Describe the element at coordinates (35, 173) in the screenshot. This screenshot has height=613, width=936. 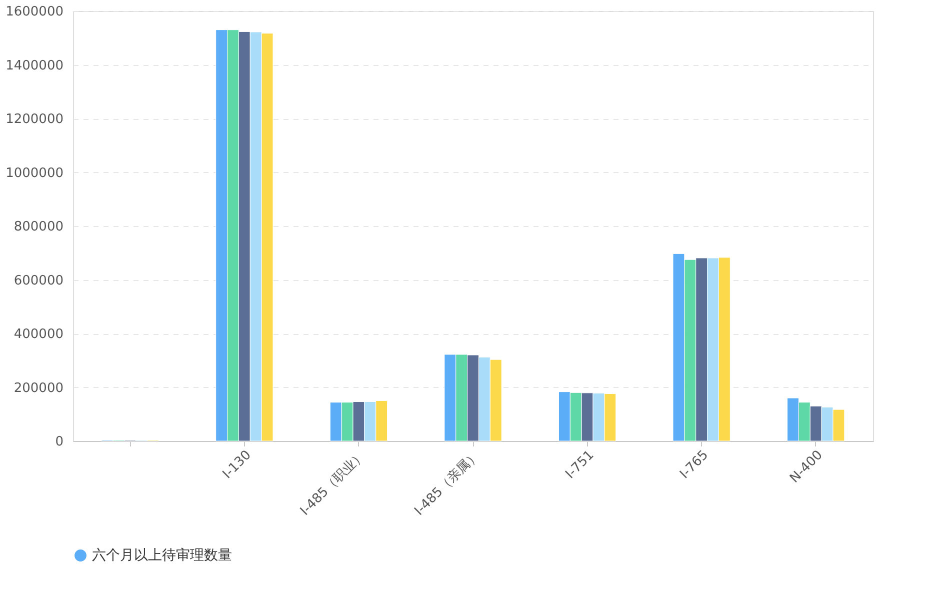
I see `y-tick-label: 1000000` at that location.